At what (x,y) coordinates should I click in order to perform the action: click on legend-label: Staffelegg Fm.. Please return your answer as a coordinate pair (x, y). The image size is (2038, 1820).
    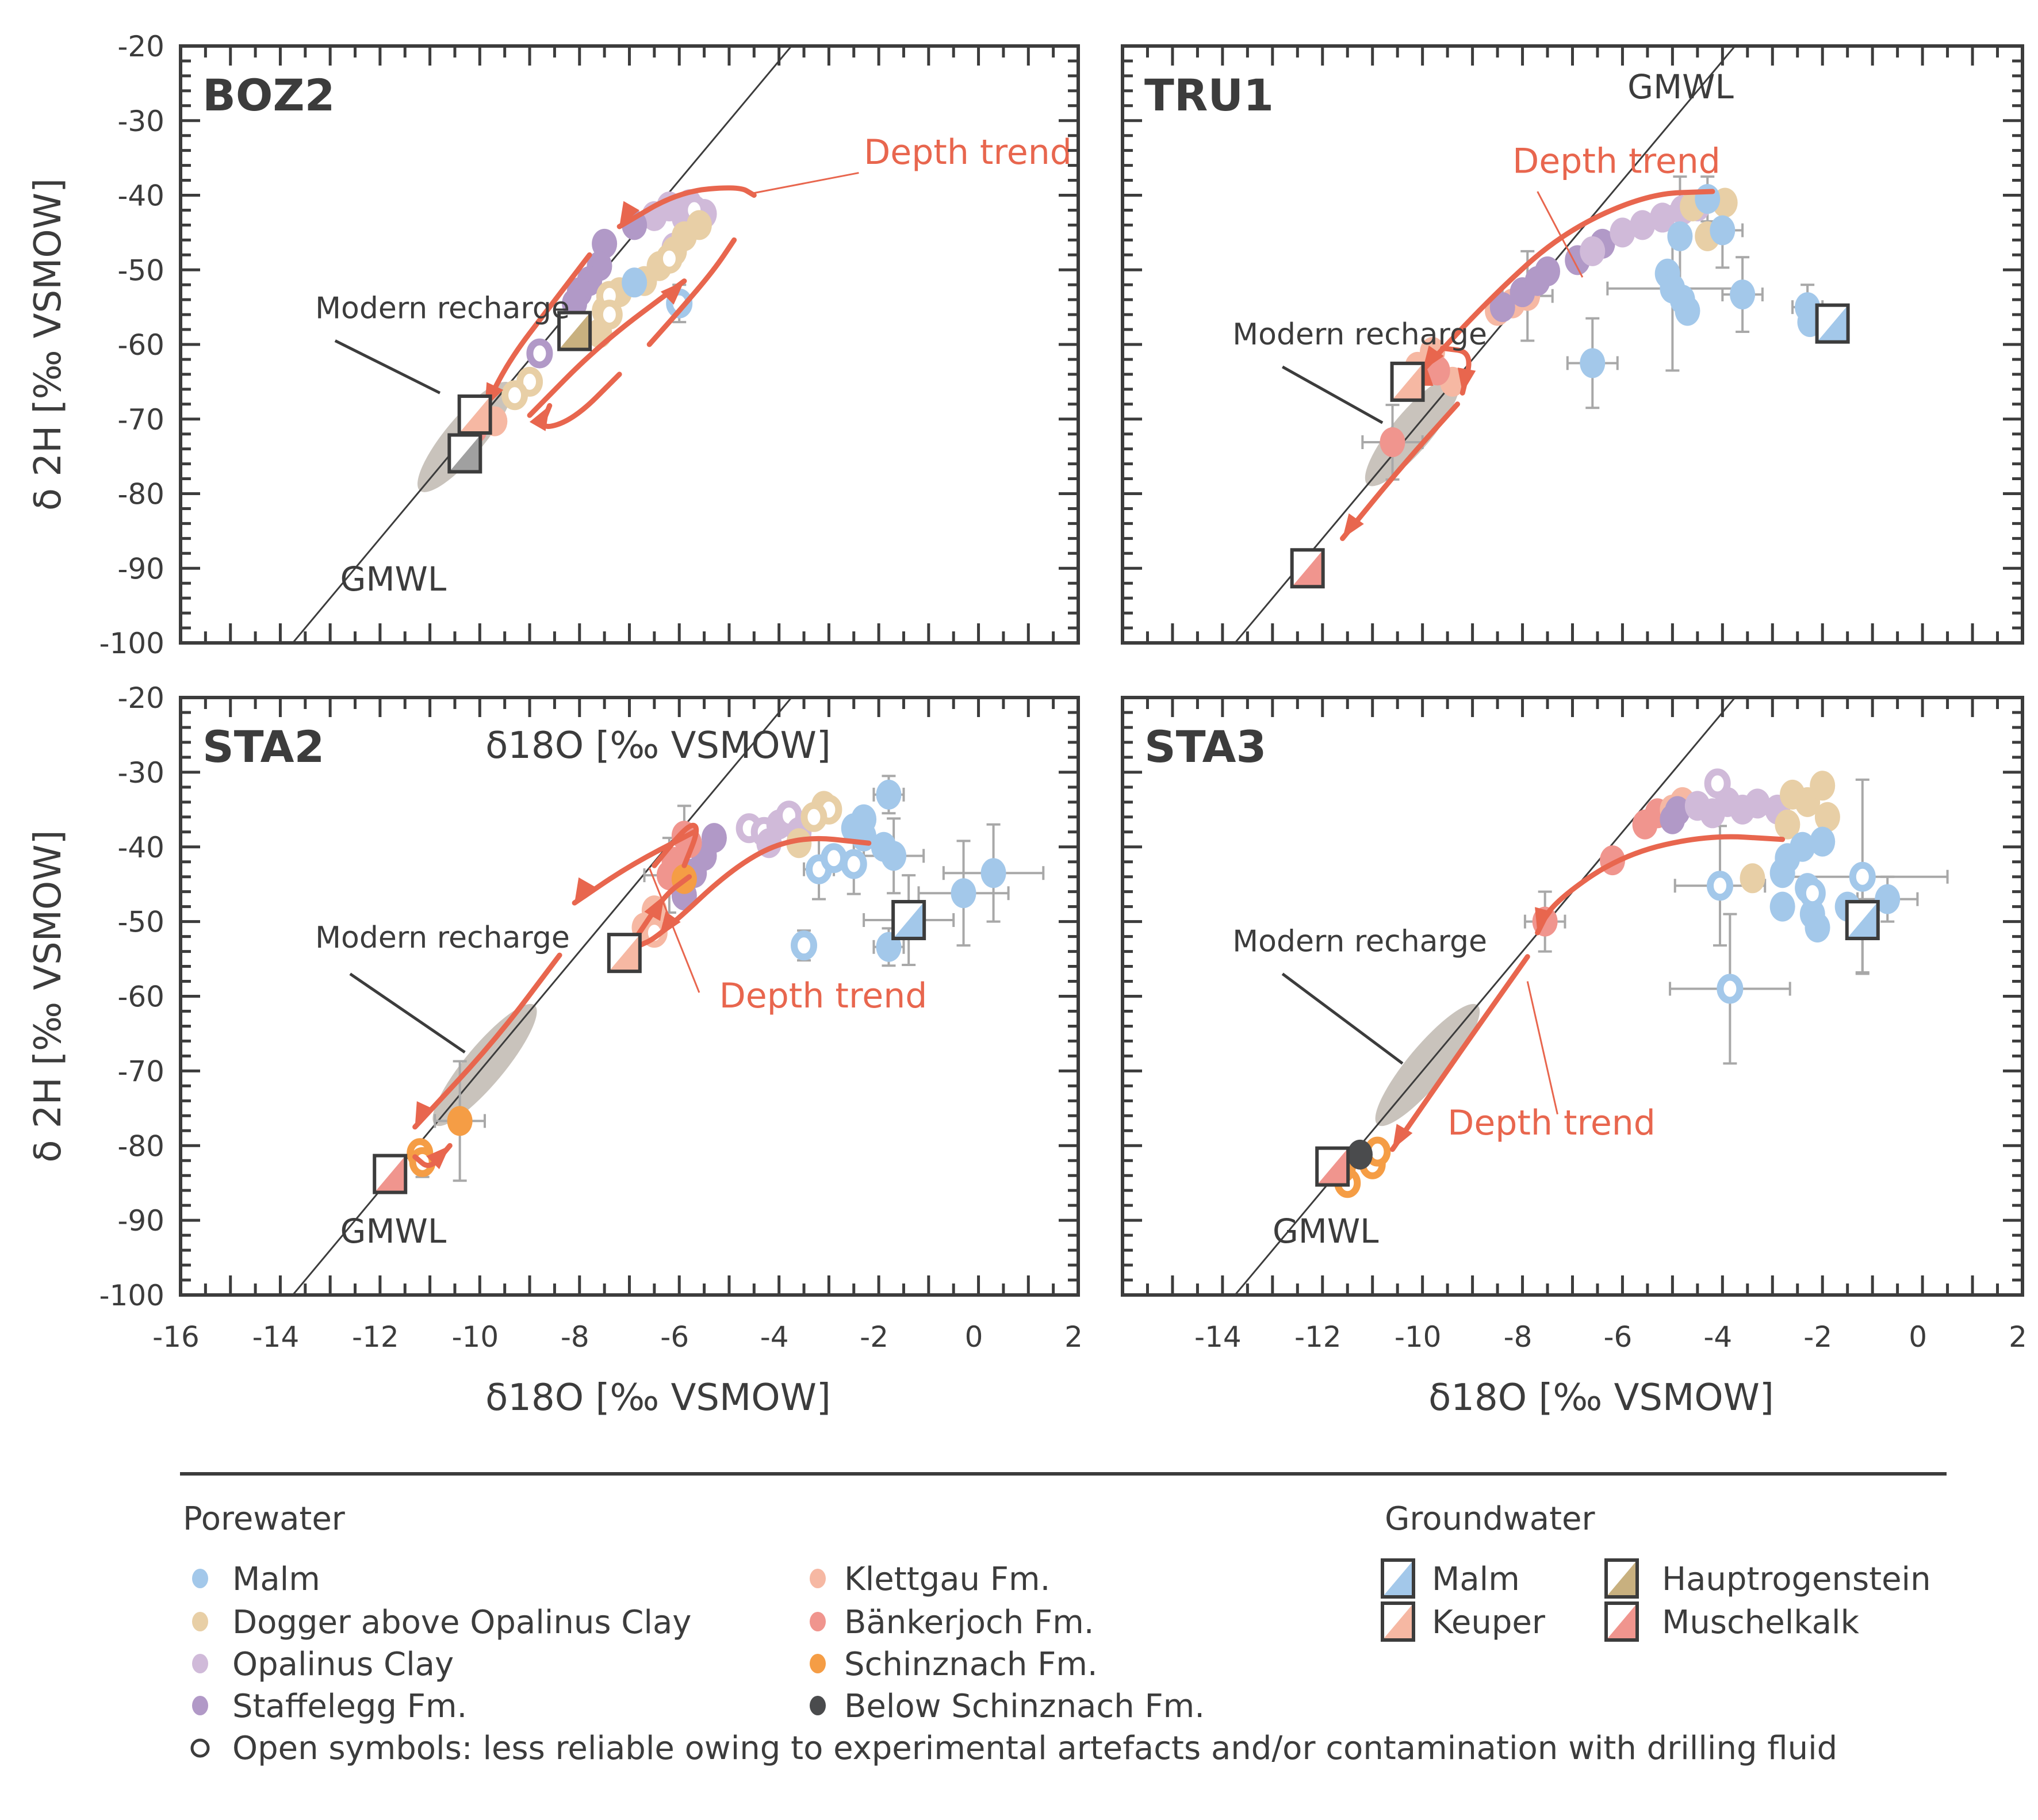
    Looking at the image, I should click on (349, 1706).